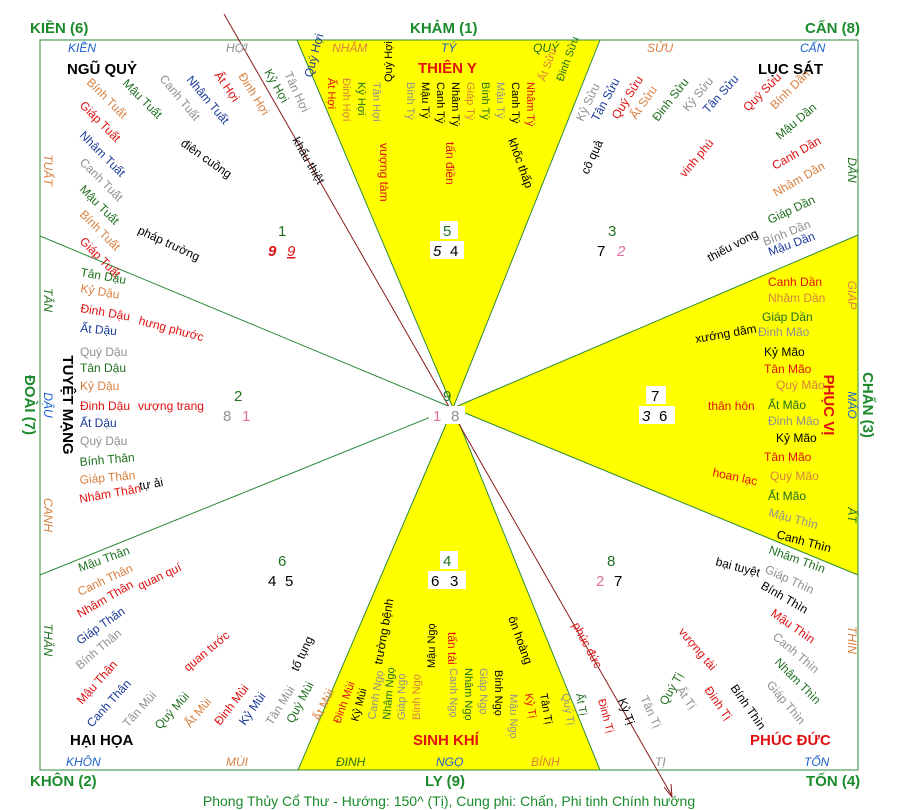 The width and height of the screenshot is (898, 810). Describe the element at coordinates (435, 581) in the screenshot. I see `fs-s-left: 6` at that location.